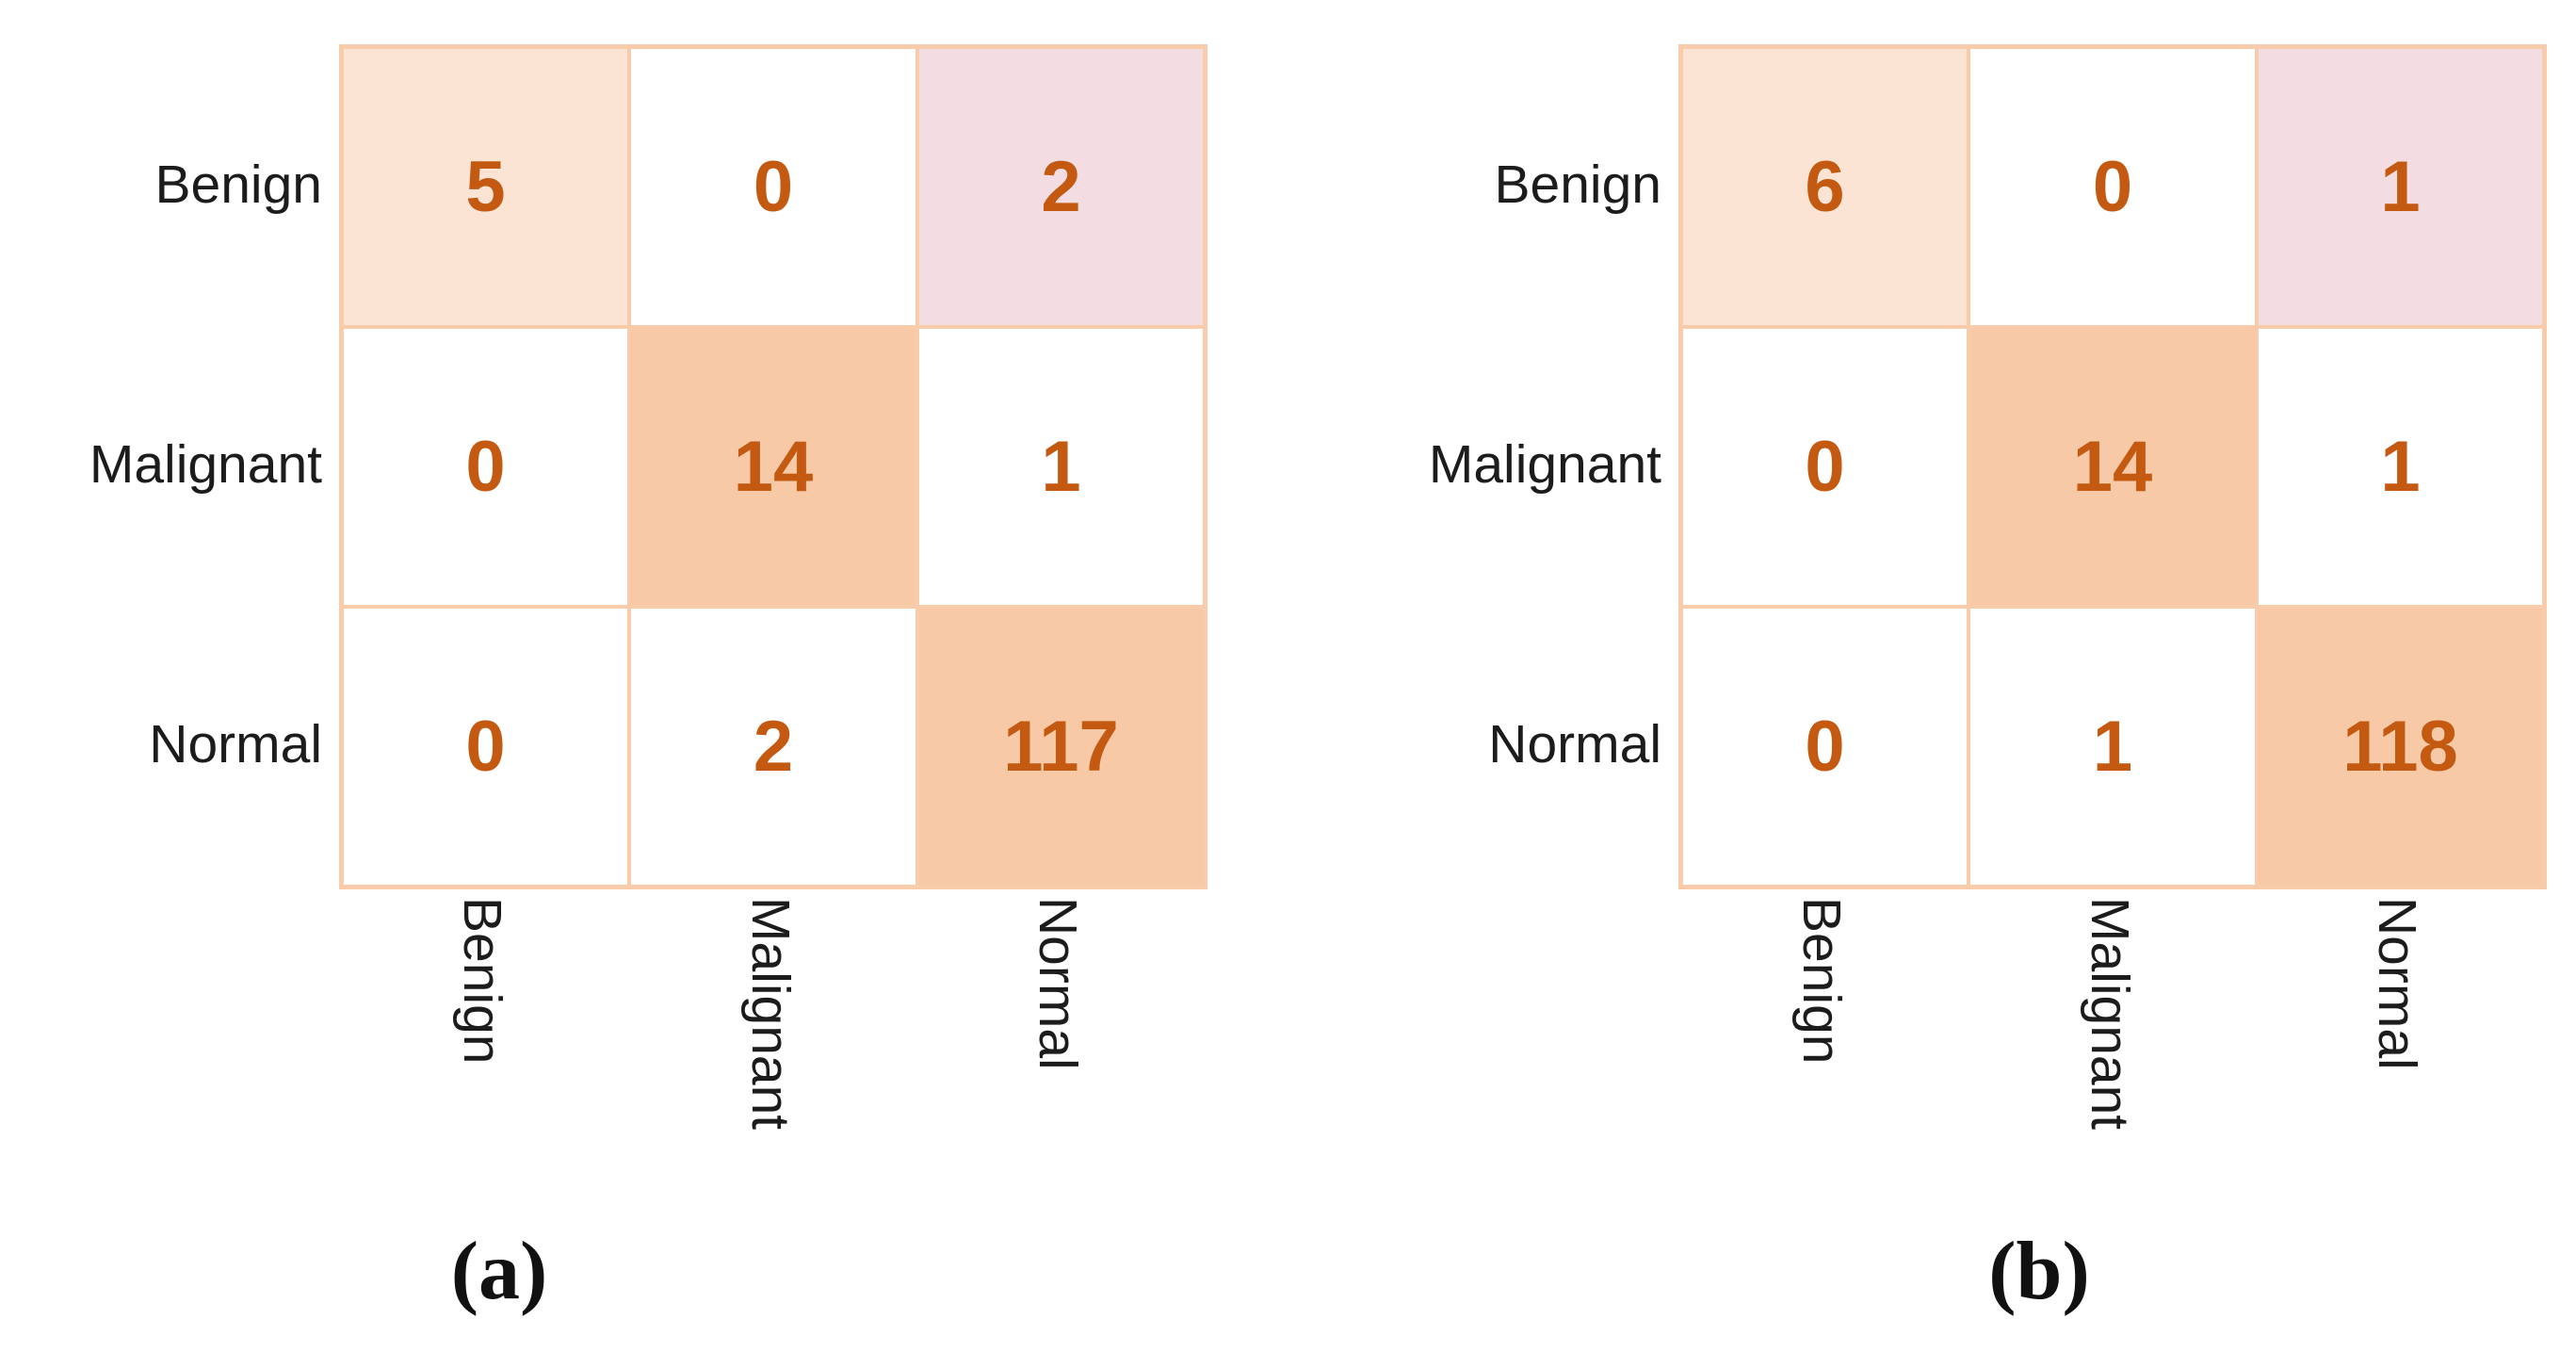  I want to click on panel-caption-b: (b), so click(2039, 1271).